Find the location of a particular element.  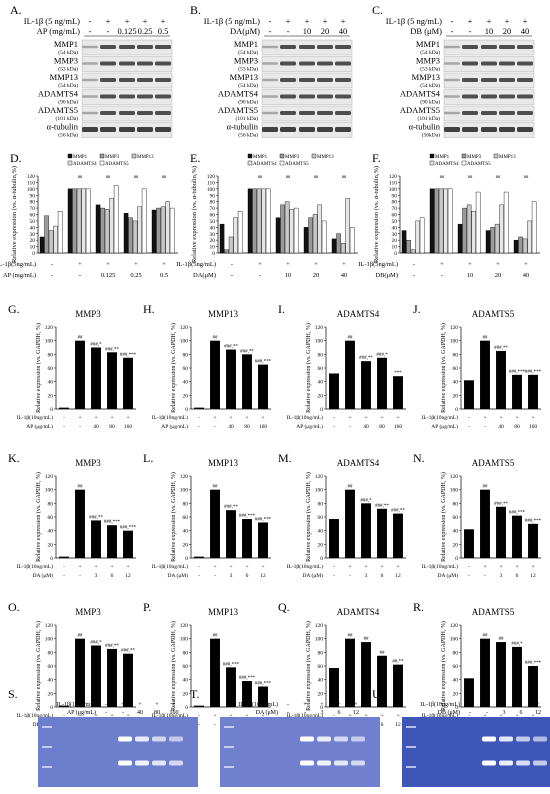

significance-mark: ###,*** is located at coordinates (128, 528).